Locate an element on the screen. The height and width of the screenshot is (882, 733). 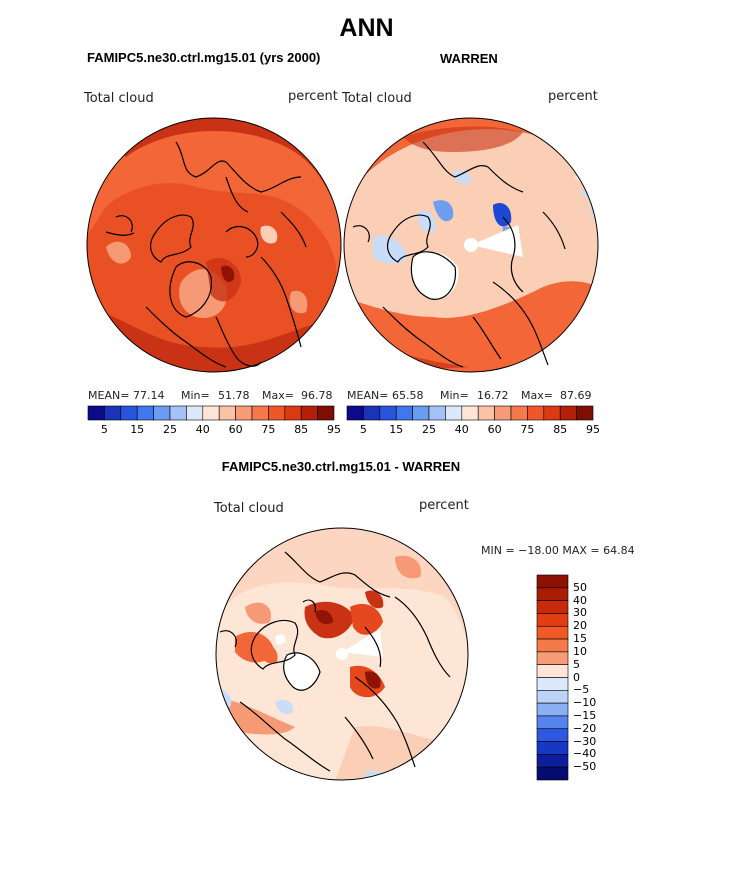
difference-colorbar-tick-label: 10 is located at coordinates (580, 651).